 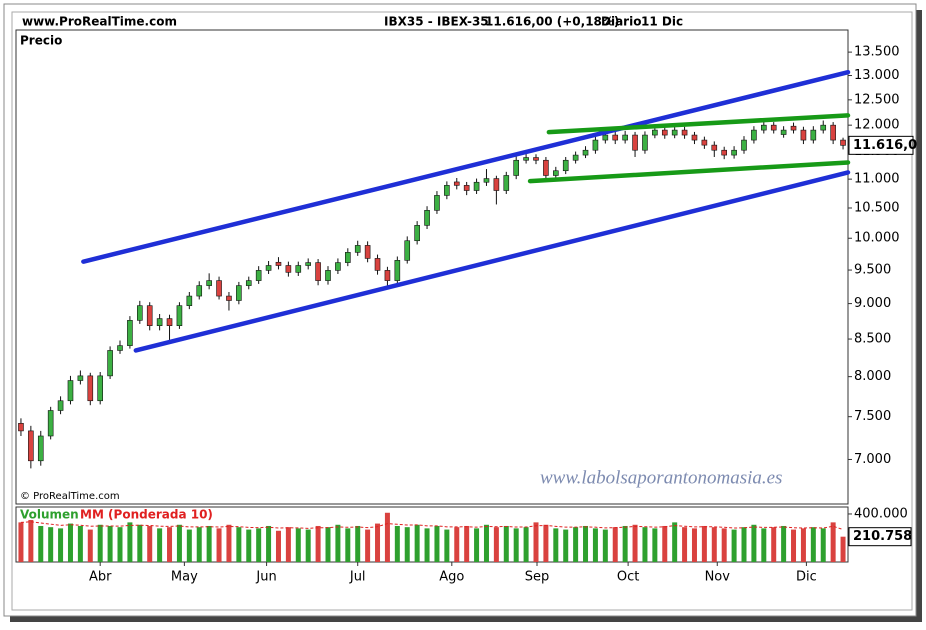 I want to click on x-tick-label: Oct, so click(x=628, y=577).